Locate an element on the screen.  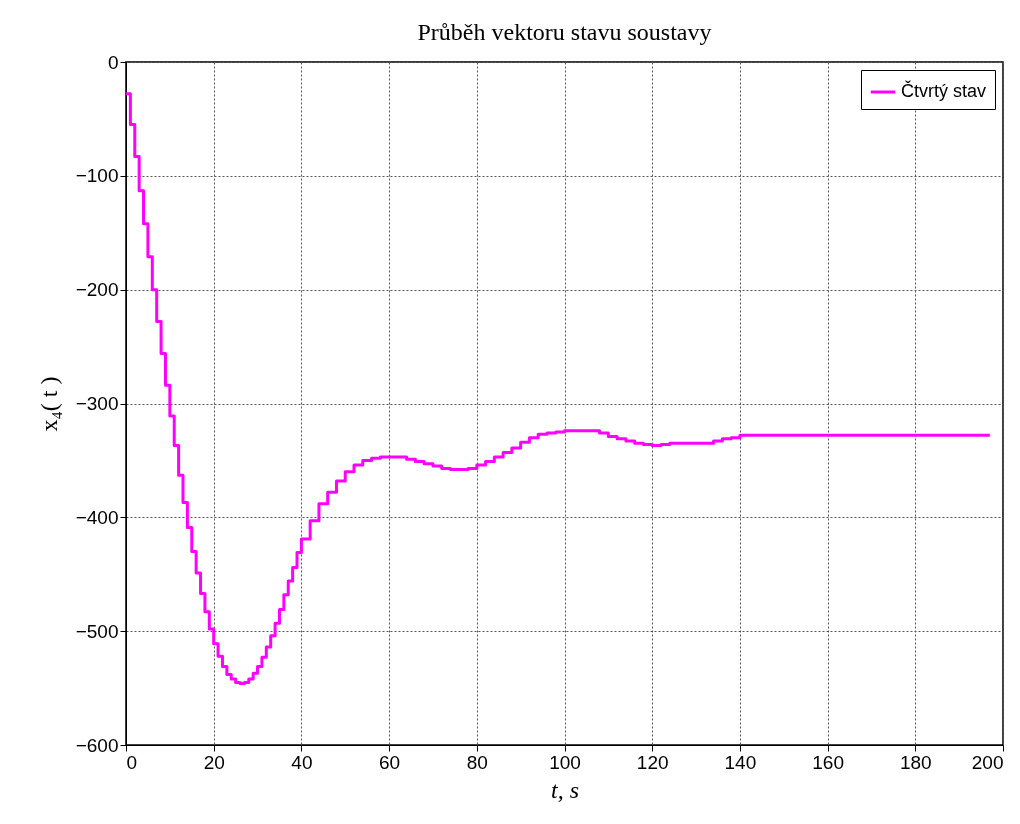
x-tick-label: 60 is located at coordinates (390, 762).